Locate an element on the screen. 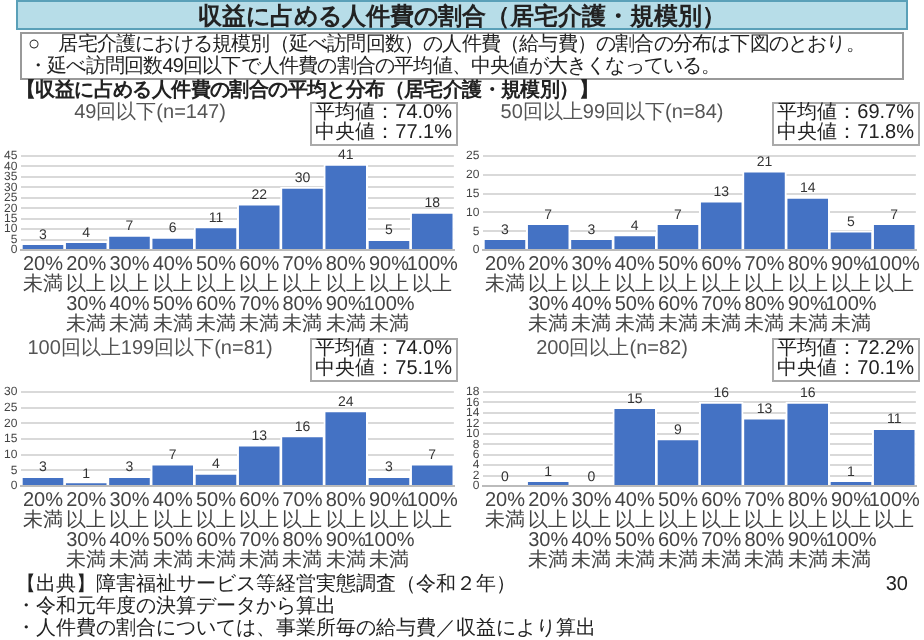 The width and height of the screenshot is (924, 640). chart-title: 49回以下(n=147) is located at coordinates (150, 114).